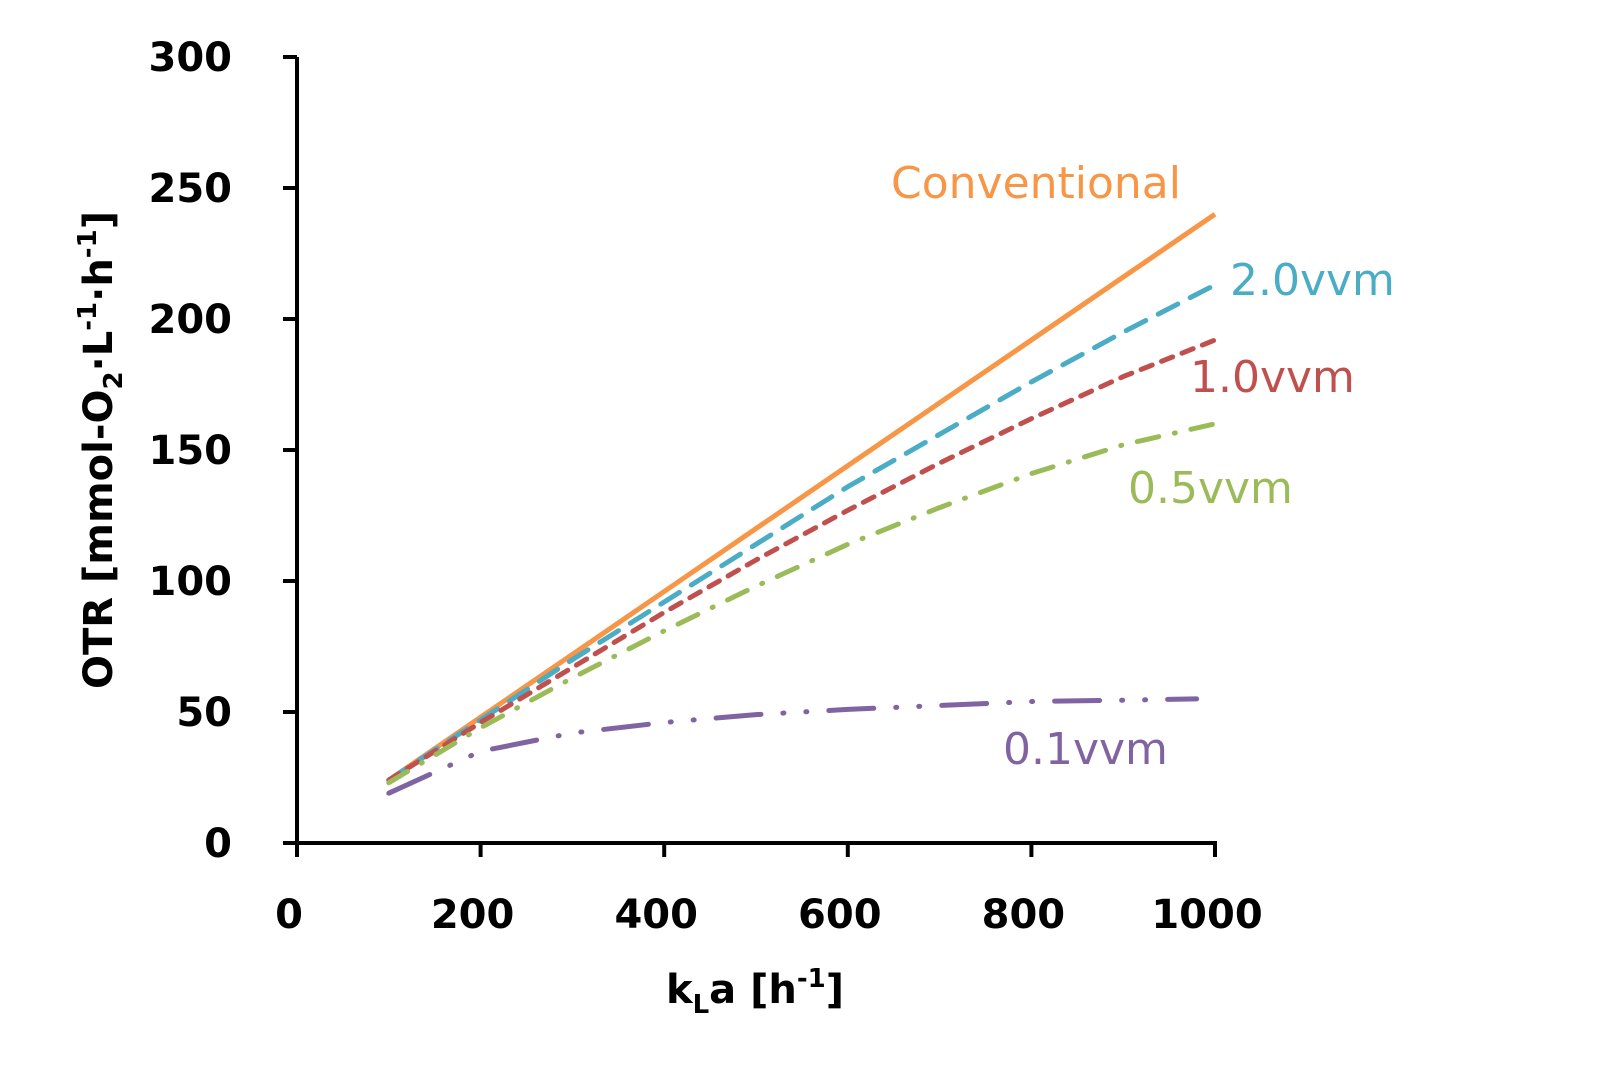 The image size is (1600, 1088). What do you see at coordinates (191, 320) in the screenshot?
I see `y-tick-label: 200` at bounding box center [191, 320].